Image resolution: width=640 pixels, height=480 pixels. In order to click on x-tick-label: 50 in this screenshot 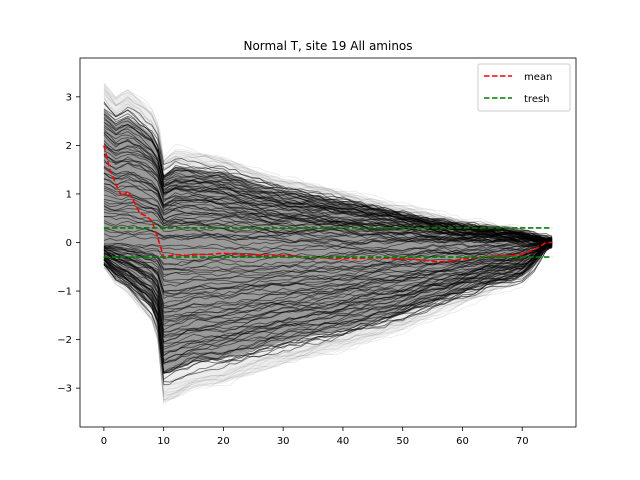, I will do `click(402, 441)`.